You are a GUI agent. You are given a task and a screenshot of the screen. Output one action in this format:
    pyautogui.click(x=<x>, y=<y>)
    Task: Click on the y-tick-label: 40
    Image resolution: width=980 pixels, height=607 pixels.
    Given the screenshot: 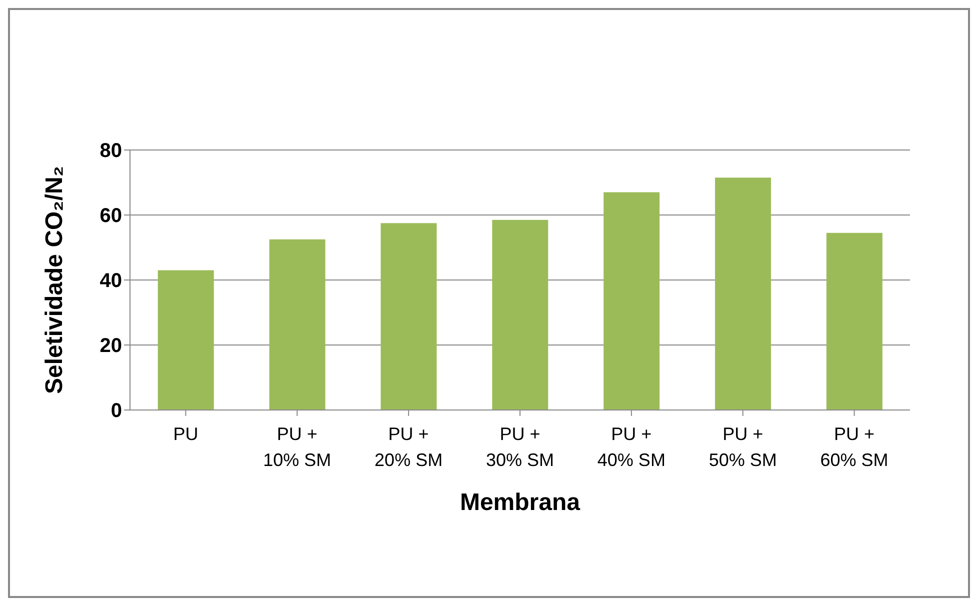 What is the action you would take?
    pyautogui.click(x=111, y=281)
    